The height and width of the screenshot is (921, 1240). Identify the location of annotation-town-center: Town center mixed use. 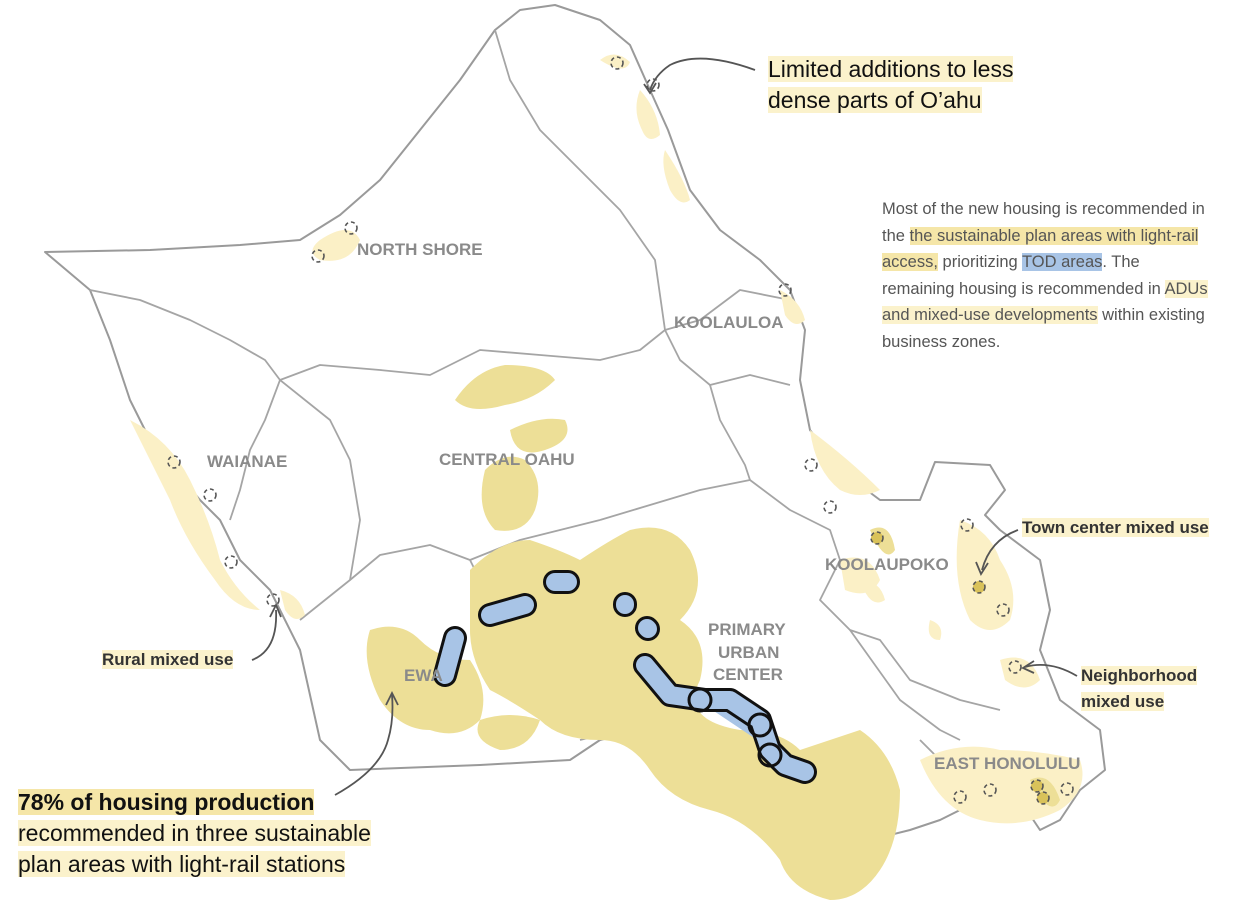
(1115, 528).